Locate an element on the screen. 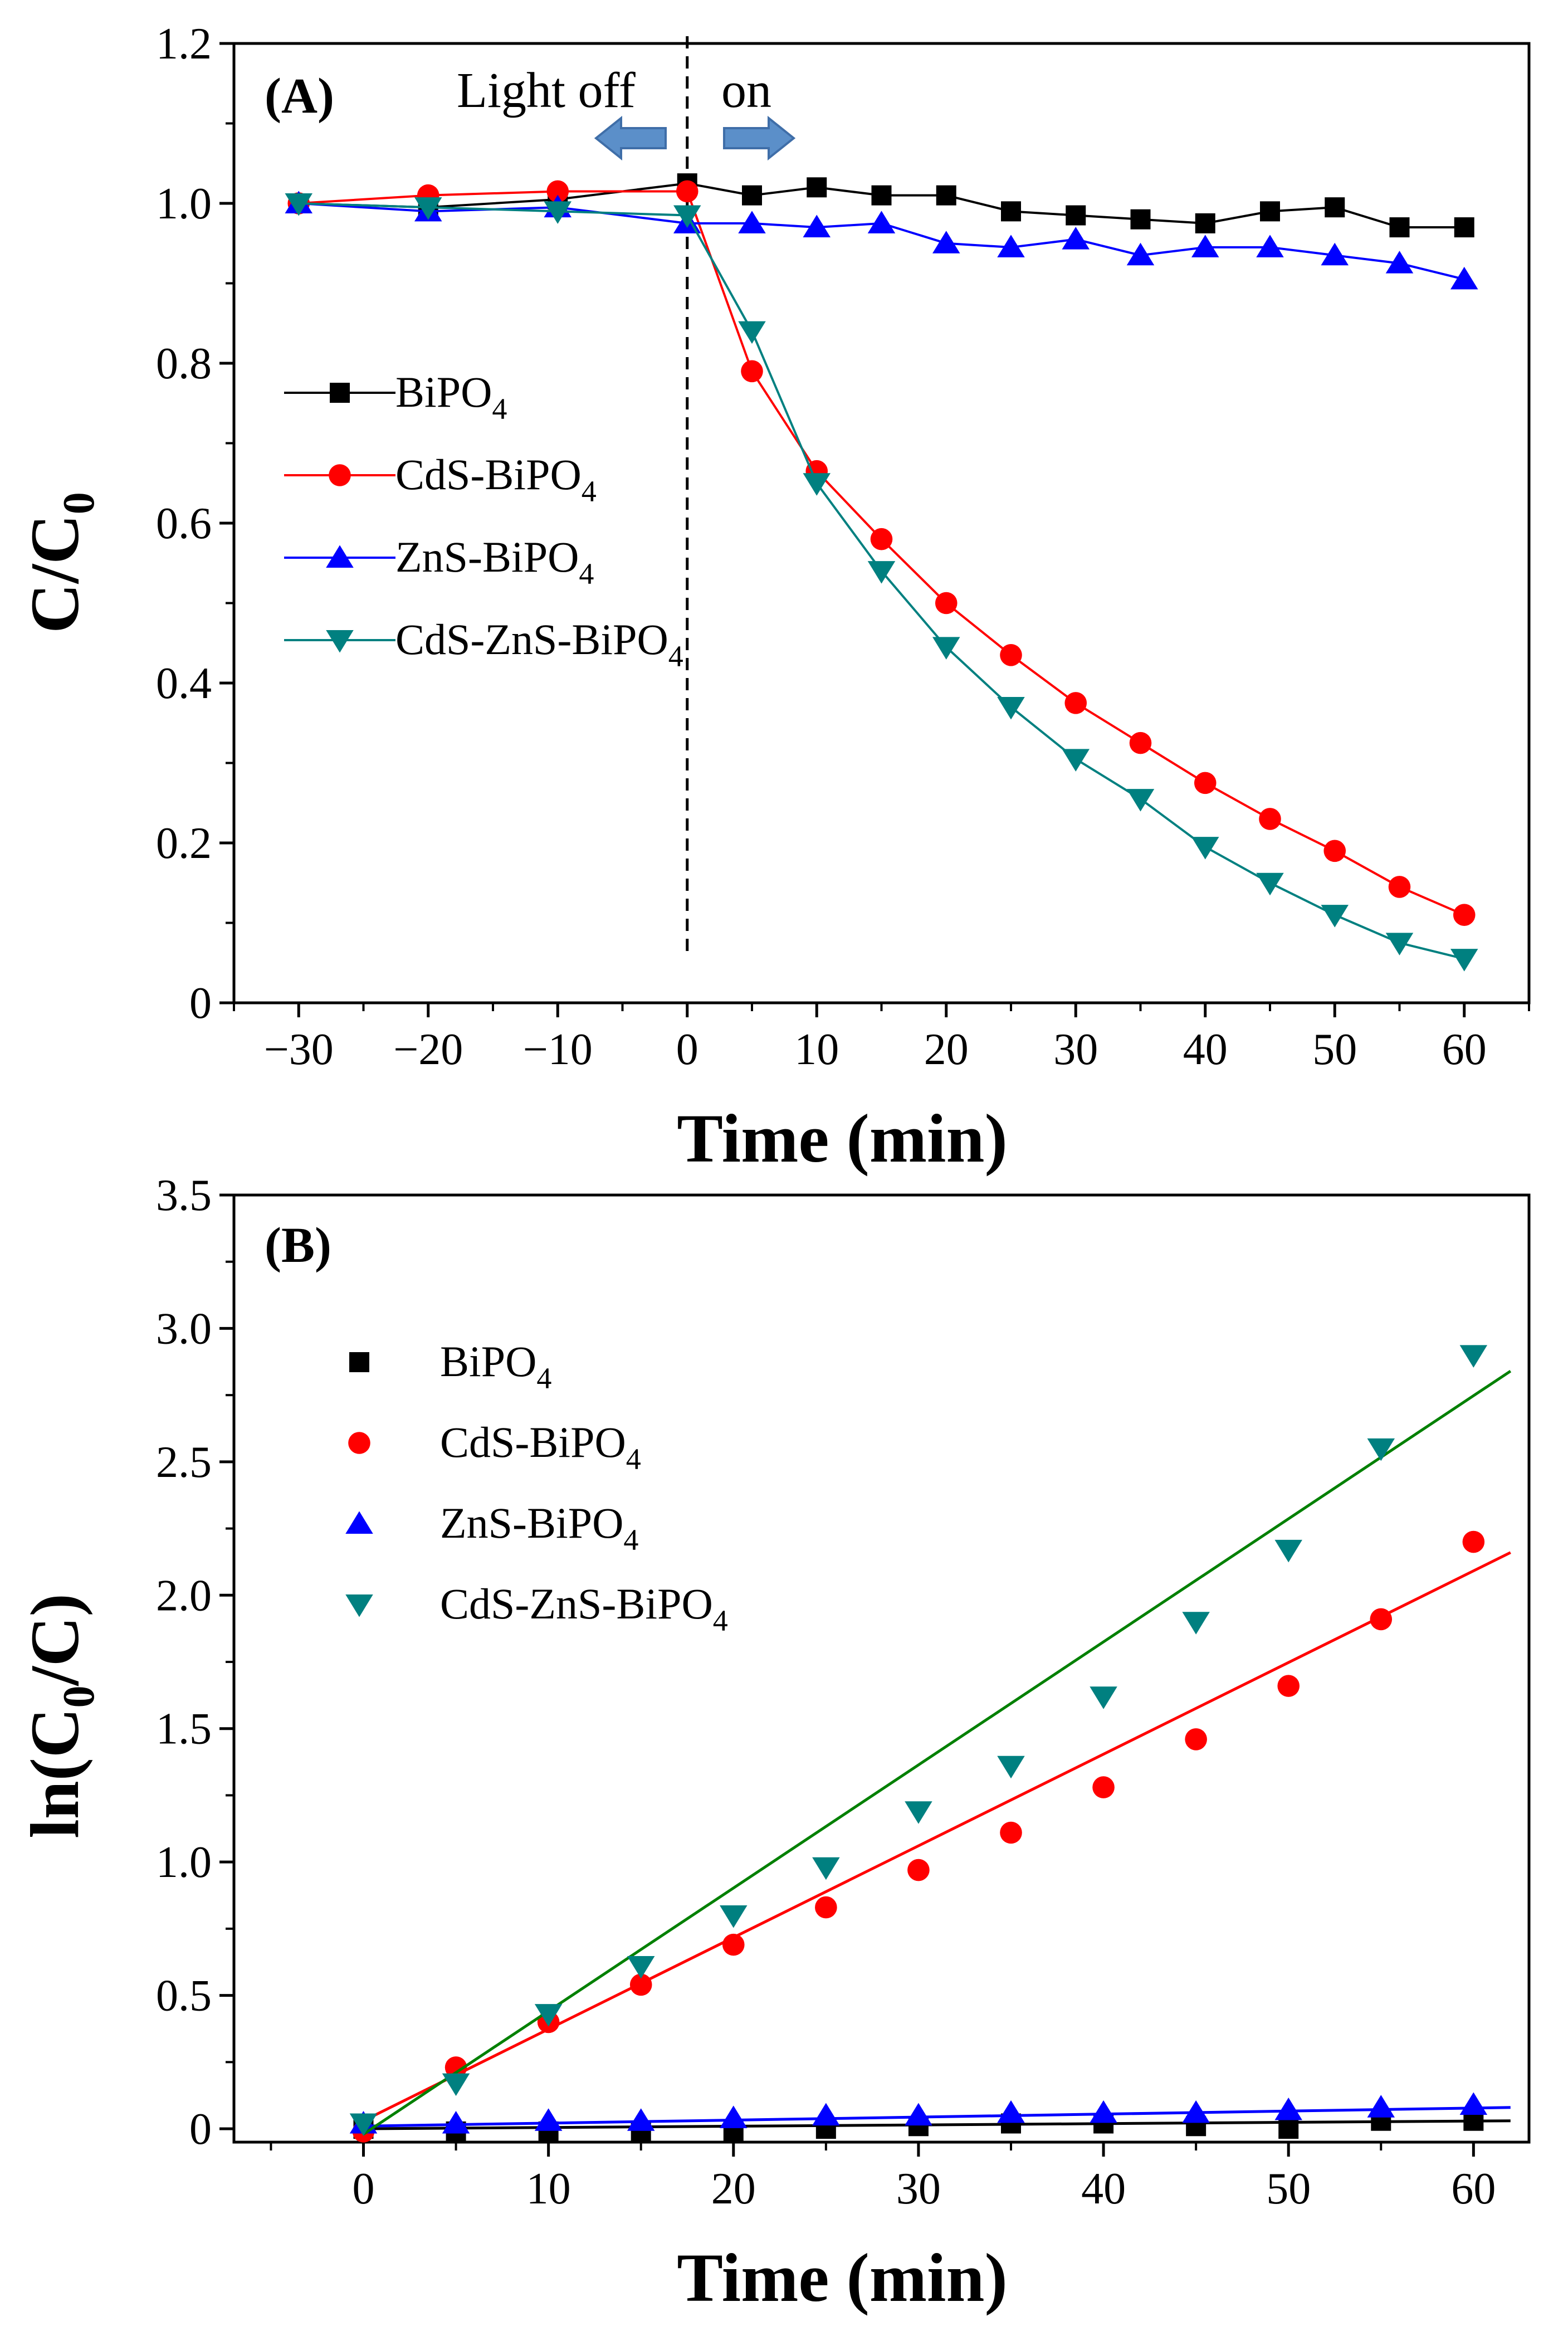 The height and width of the screenshot is (2331, 1568). arrow-left-icon is located at coordinates (631, 138).